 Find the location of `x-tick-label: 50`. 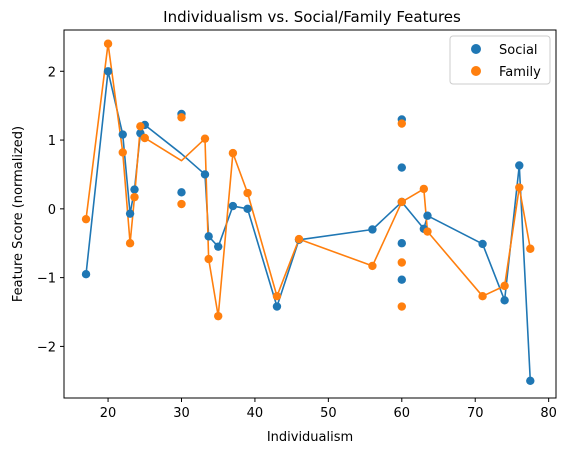

x-tick-label: 50 is located at coordinates (328, 413).